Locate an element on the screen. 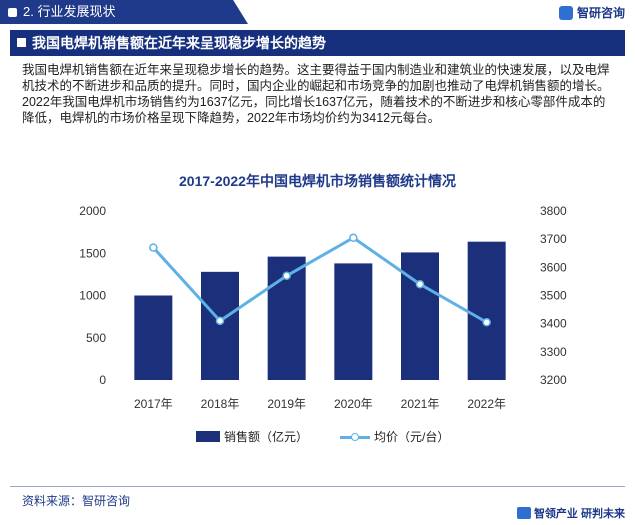  right-axis-tick-label: 3500 is located at coordinates (553, 296).